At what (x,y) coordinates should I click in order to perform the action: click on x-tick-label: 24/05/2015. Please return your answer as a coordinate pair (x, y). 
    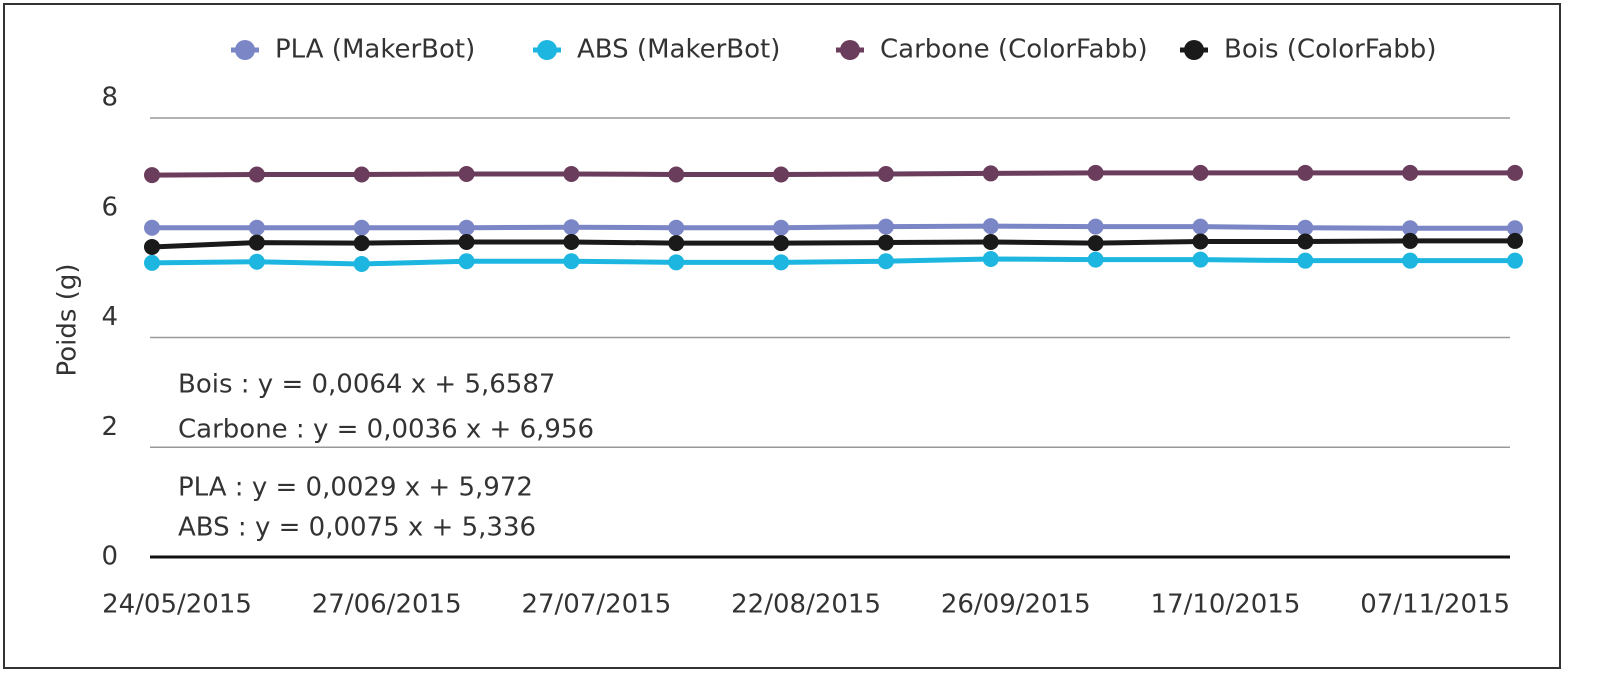
    Looking at the image, I should click on (177, 605).